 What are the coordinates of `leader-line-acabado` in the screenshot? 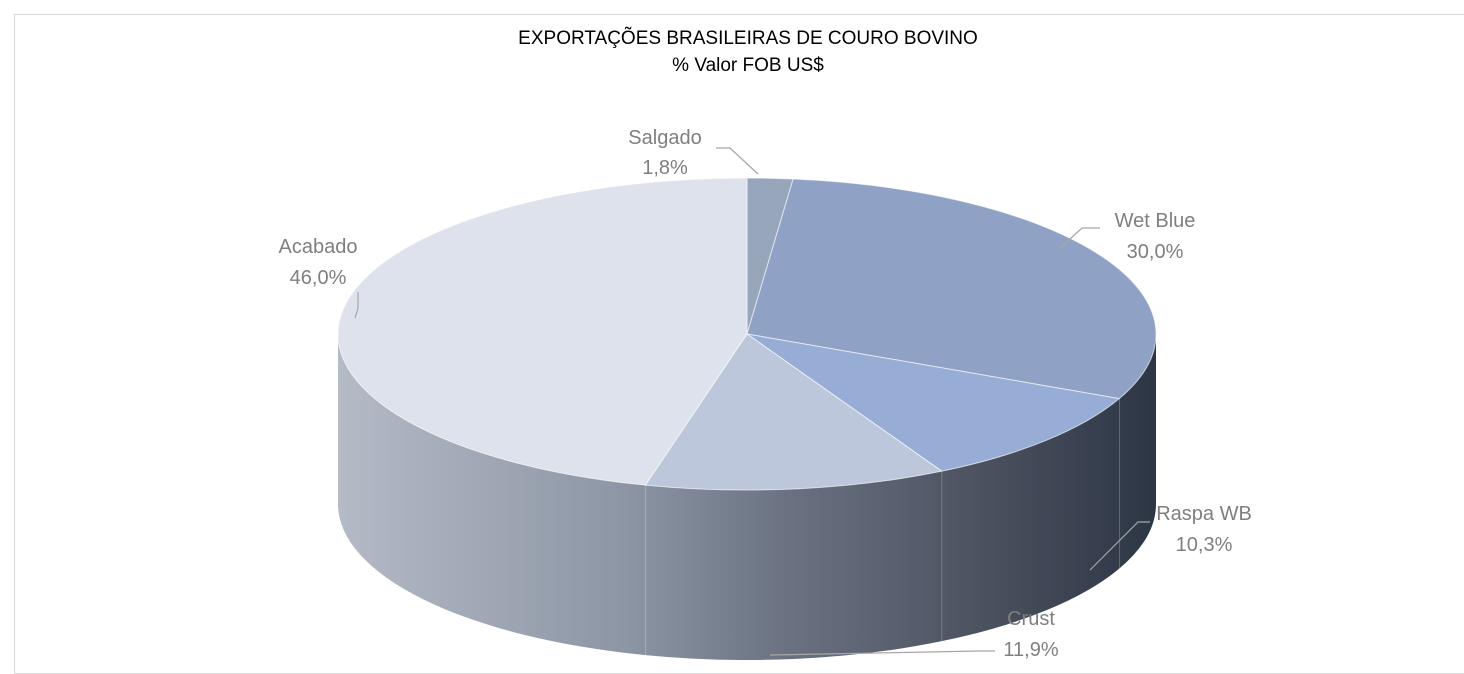 It's located at (356, 305).